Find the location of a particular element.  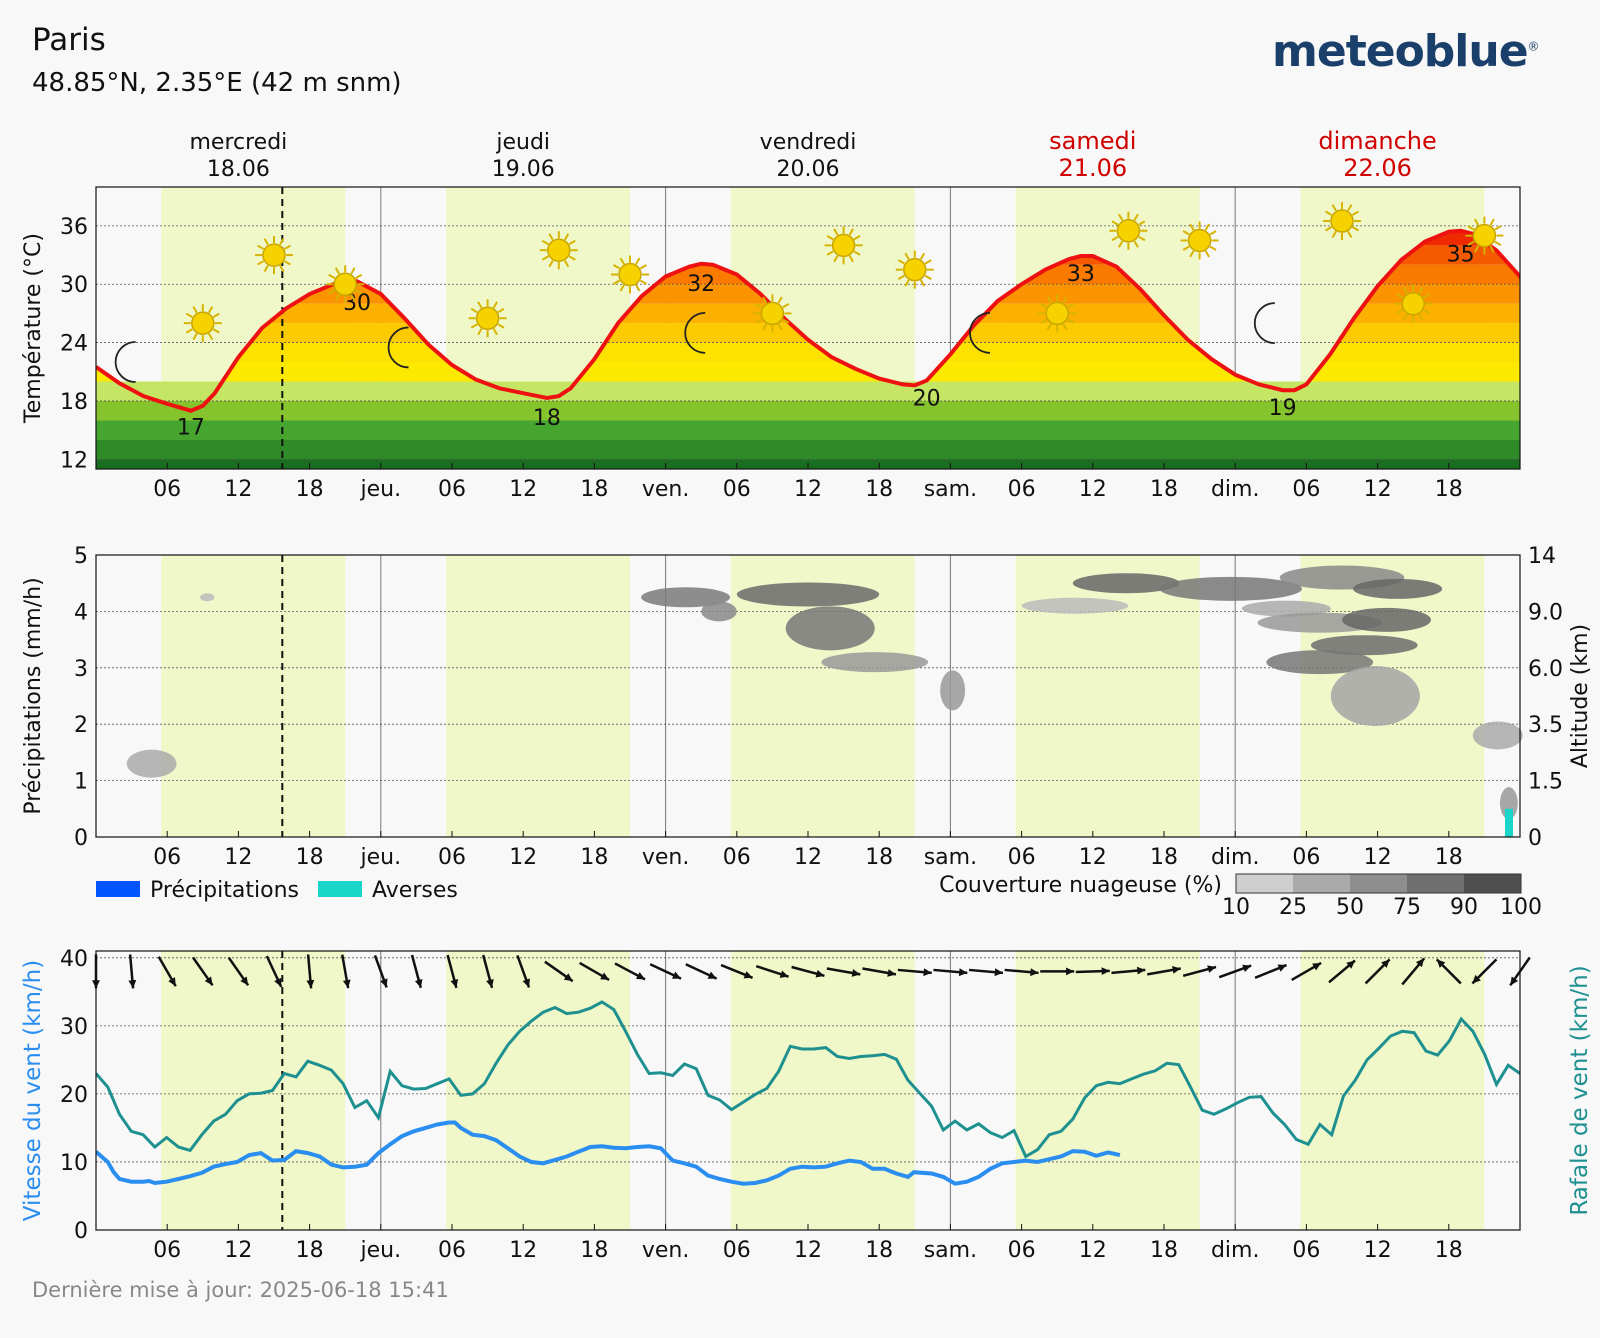

cloud-legend-title: Couverture nuageuse (%) is located at coordinates (1080, 885).